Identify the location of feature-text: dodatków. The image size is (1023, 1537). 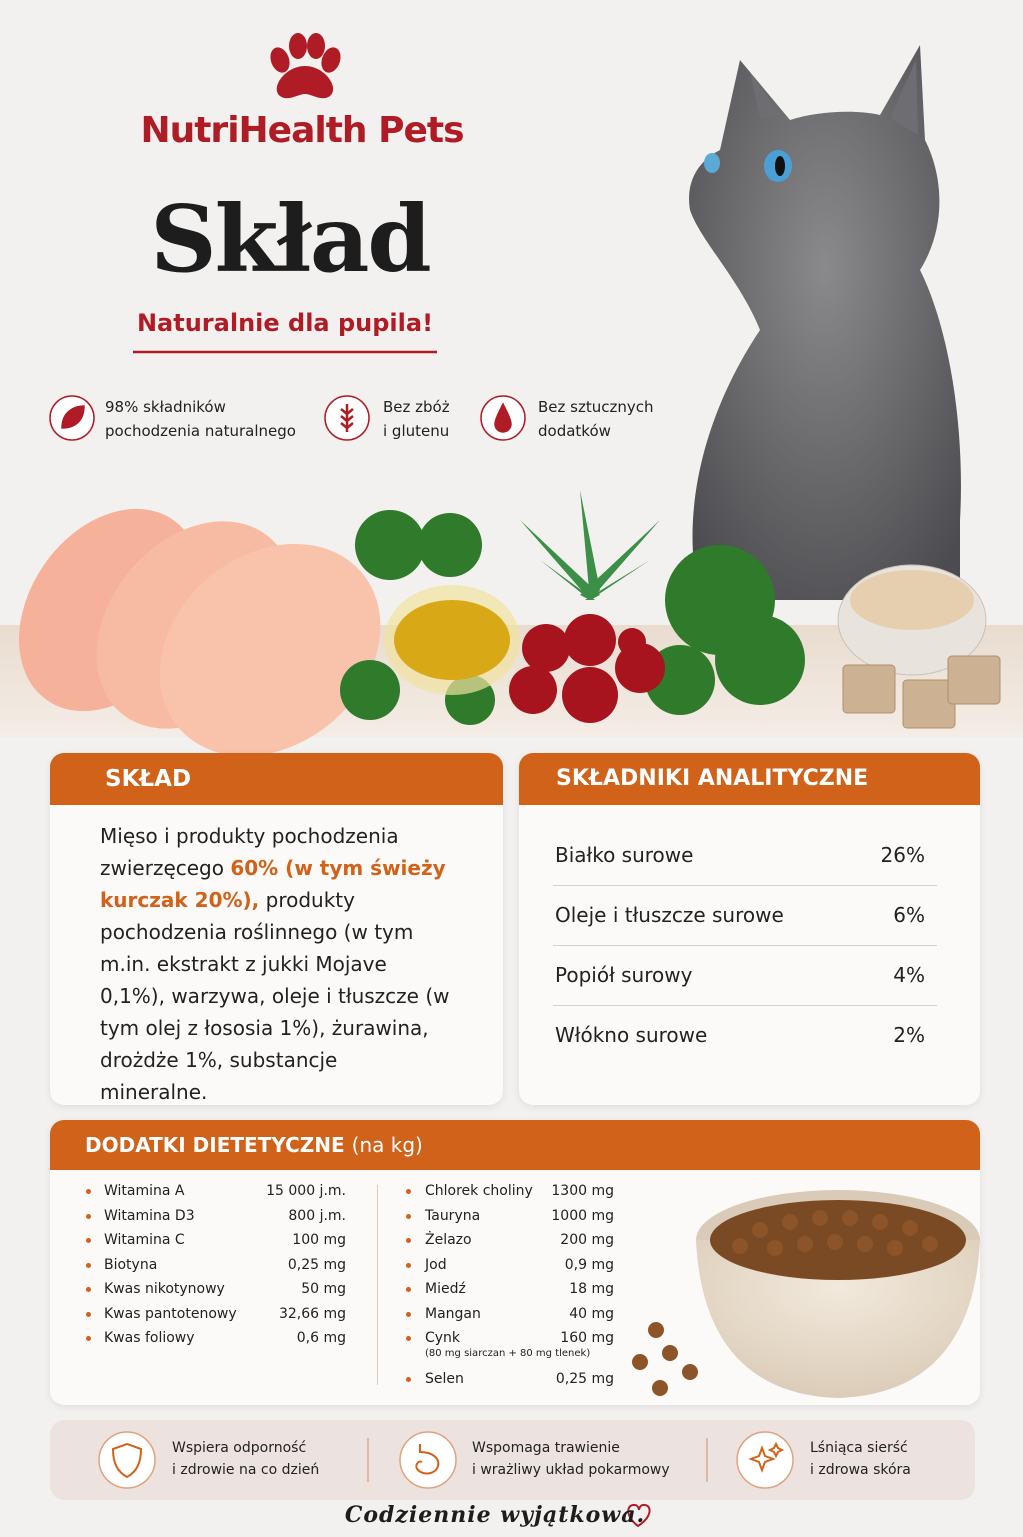
(574, 431).